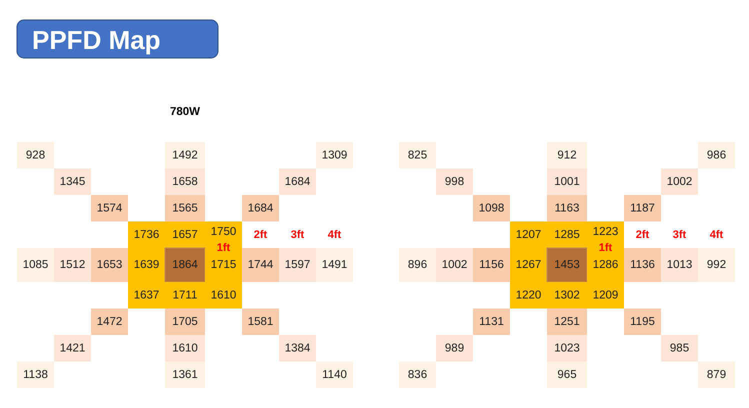 The width and height of the screenshot is (749, 408). What do you see at coordinates (297, 348) in the screenshot?
I see `data-label: 1384` at bounding box center [297, 348].